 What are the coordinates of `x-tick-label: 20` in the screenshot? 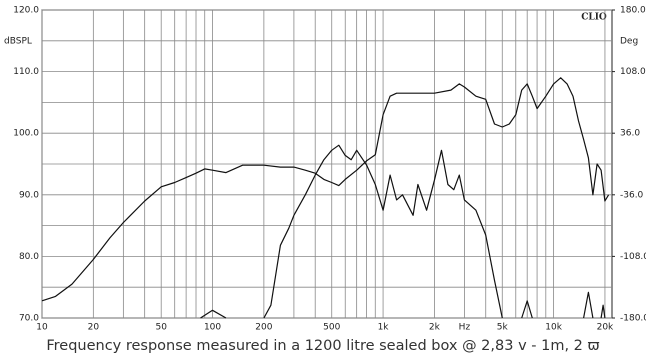 It's located at (94, 328).